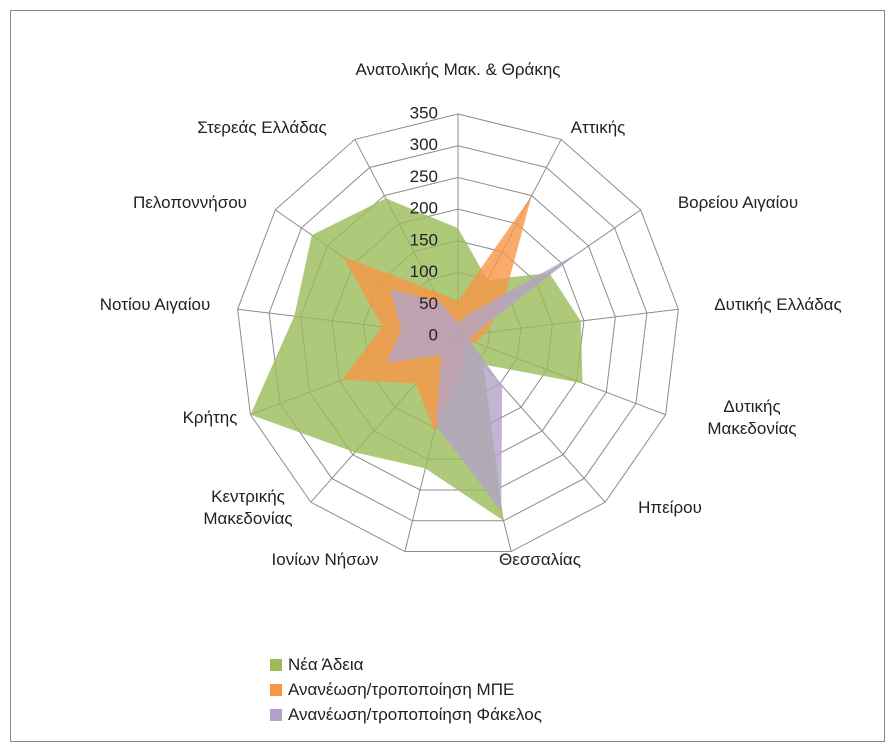 The image size is (895, 752). What do you see at coordinates (458, 69) in the screenshot?
I see `category-label: Ανατολικής Μακ. & Θράκης` at bounding box center [458, 69].